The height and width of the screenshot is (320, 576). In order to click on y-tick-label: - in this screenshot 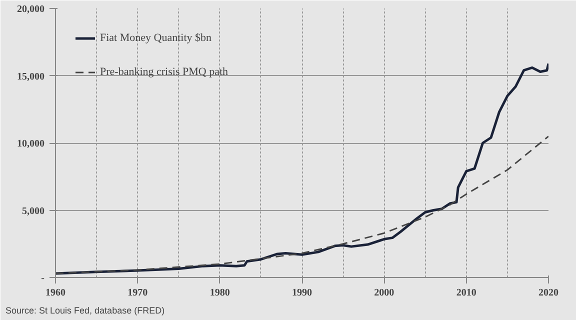, I will do `click(43, 278)`.